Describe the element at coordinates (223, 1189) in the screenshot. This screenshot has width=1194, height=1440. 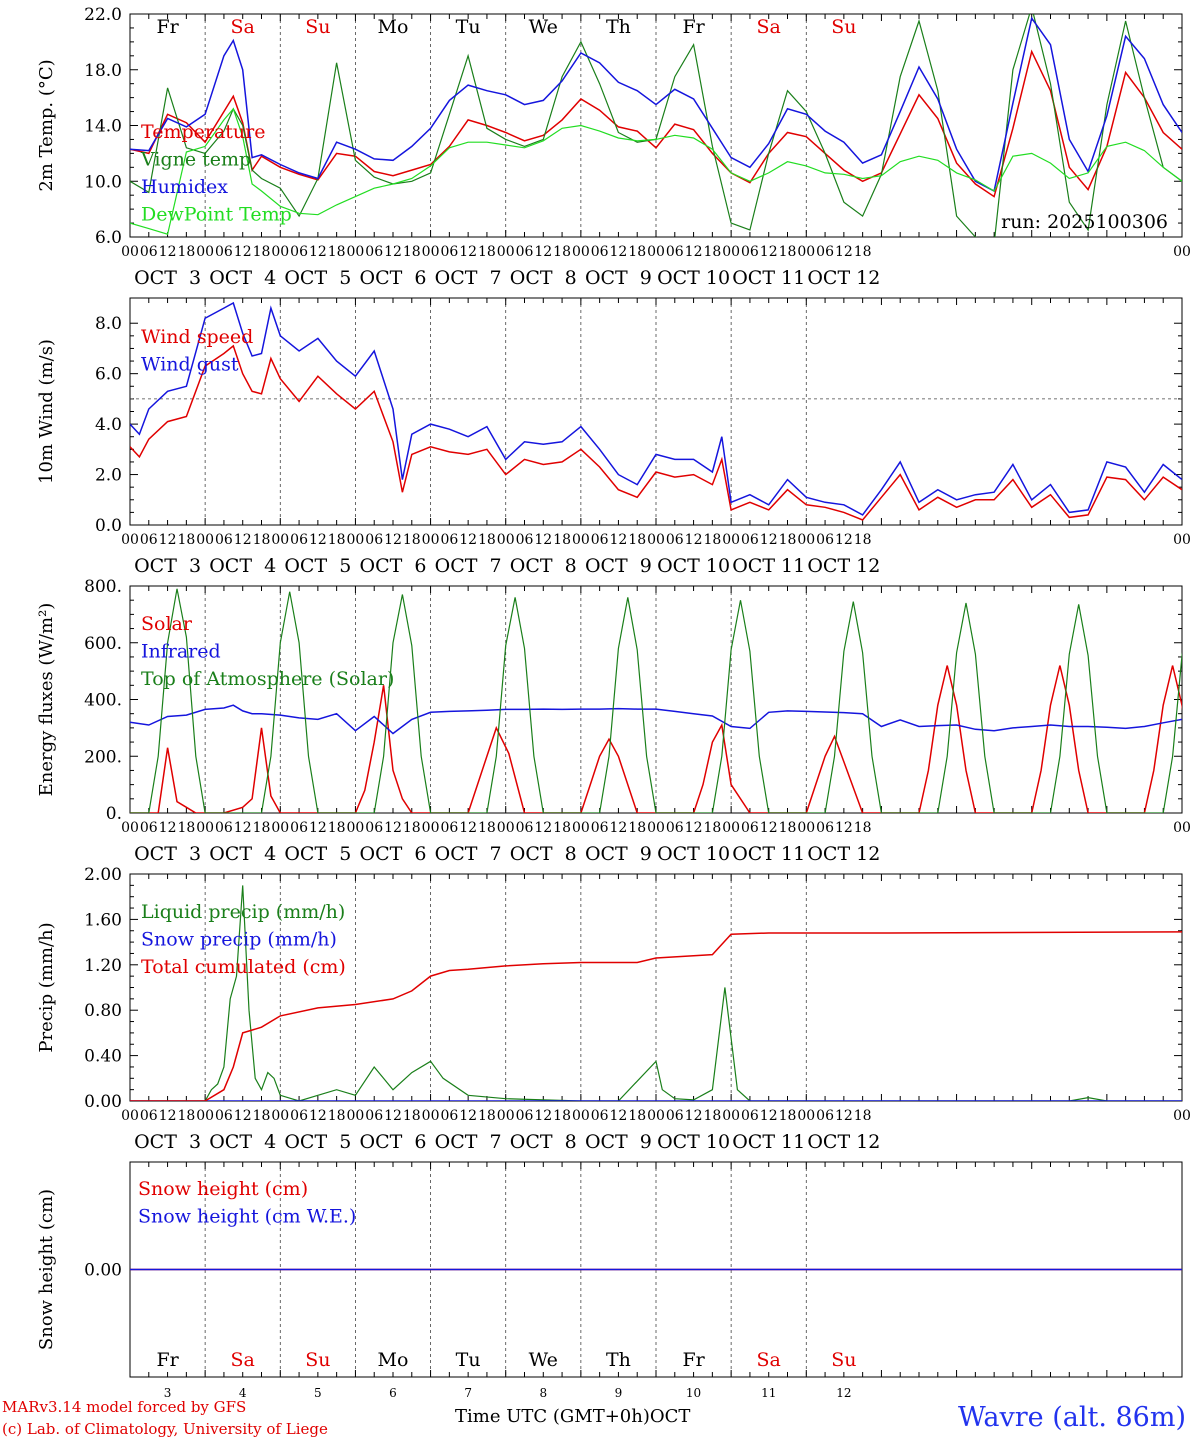
I see `legend-entry: Snow height (cm)` at that location.